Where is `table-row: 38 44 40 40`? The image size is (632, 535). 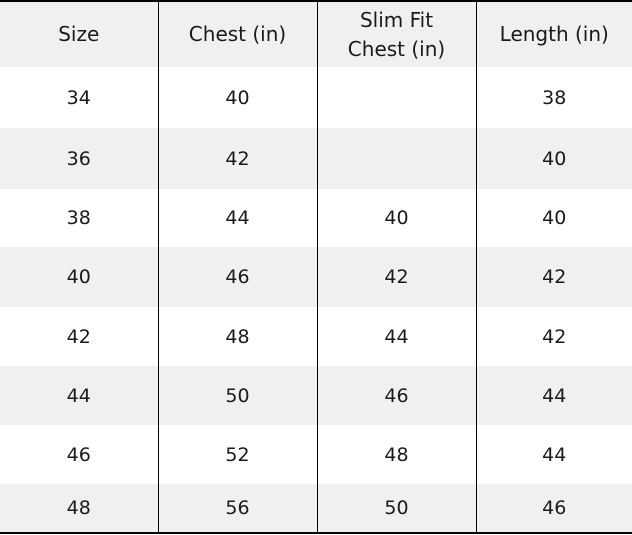 table-row: 38 44 40 40 is located at coordinates (316, 218).